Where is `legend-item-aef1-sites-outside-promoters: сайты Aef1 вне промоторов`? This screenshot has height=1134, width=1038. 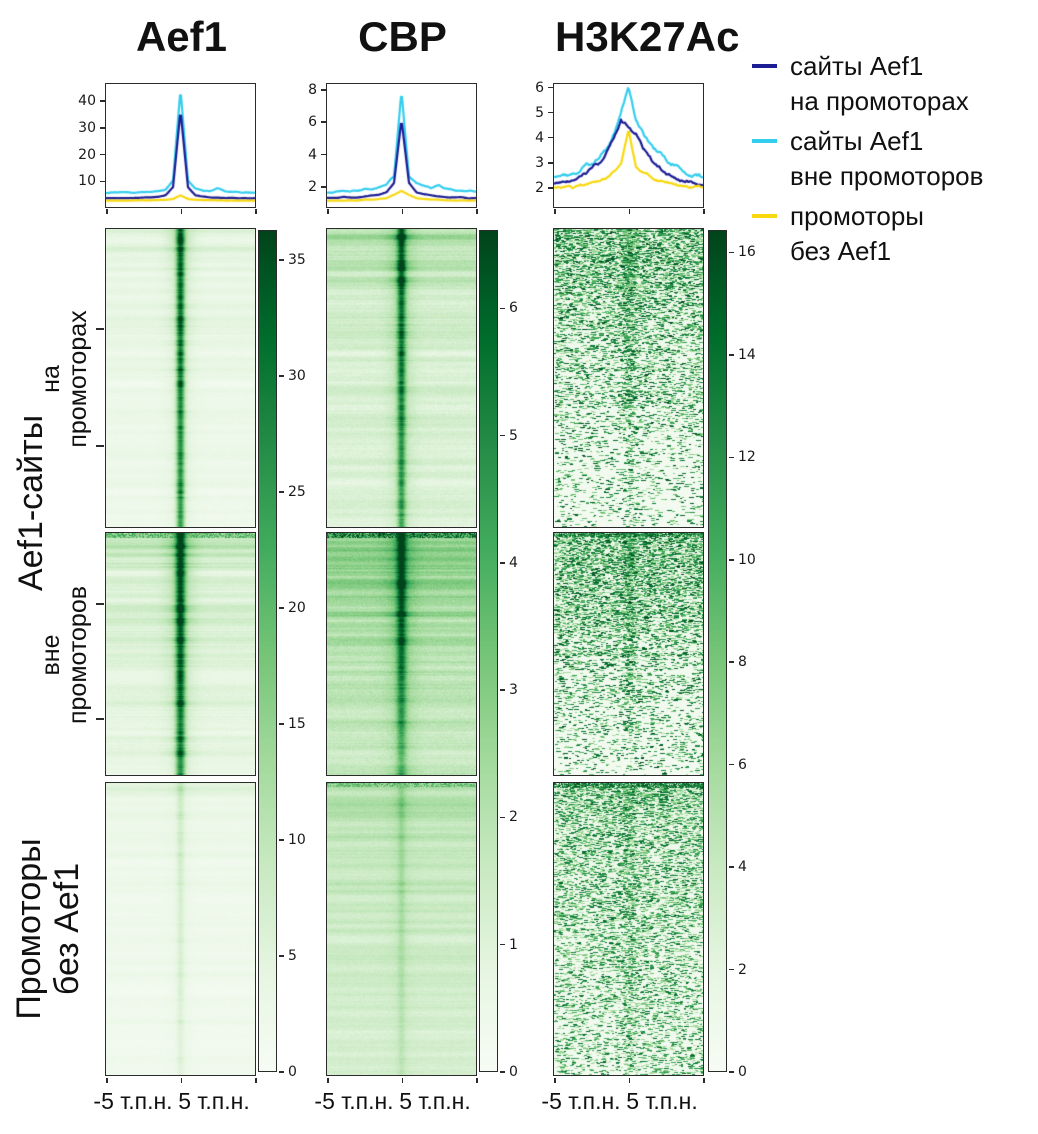 legend-item-aef1-sites-outside-promoters: сайты Aef1 вне промоторов is located at coordinates (895, 159).